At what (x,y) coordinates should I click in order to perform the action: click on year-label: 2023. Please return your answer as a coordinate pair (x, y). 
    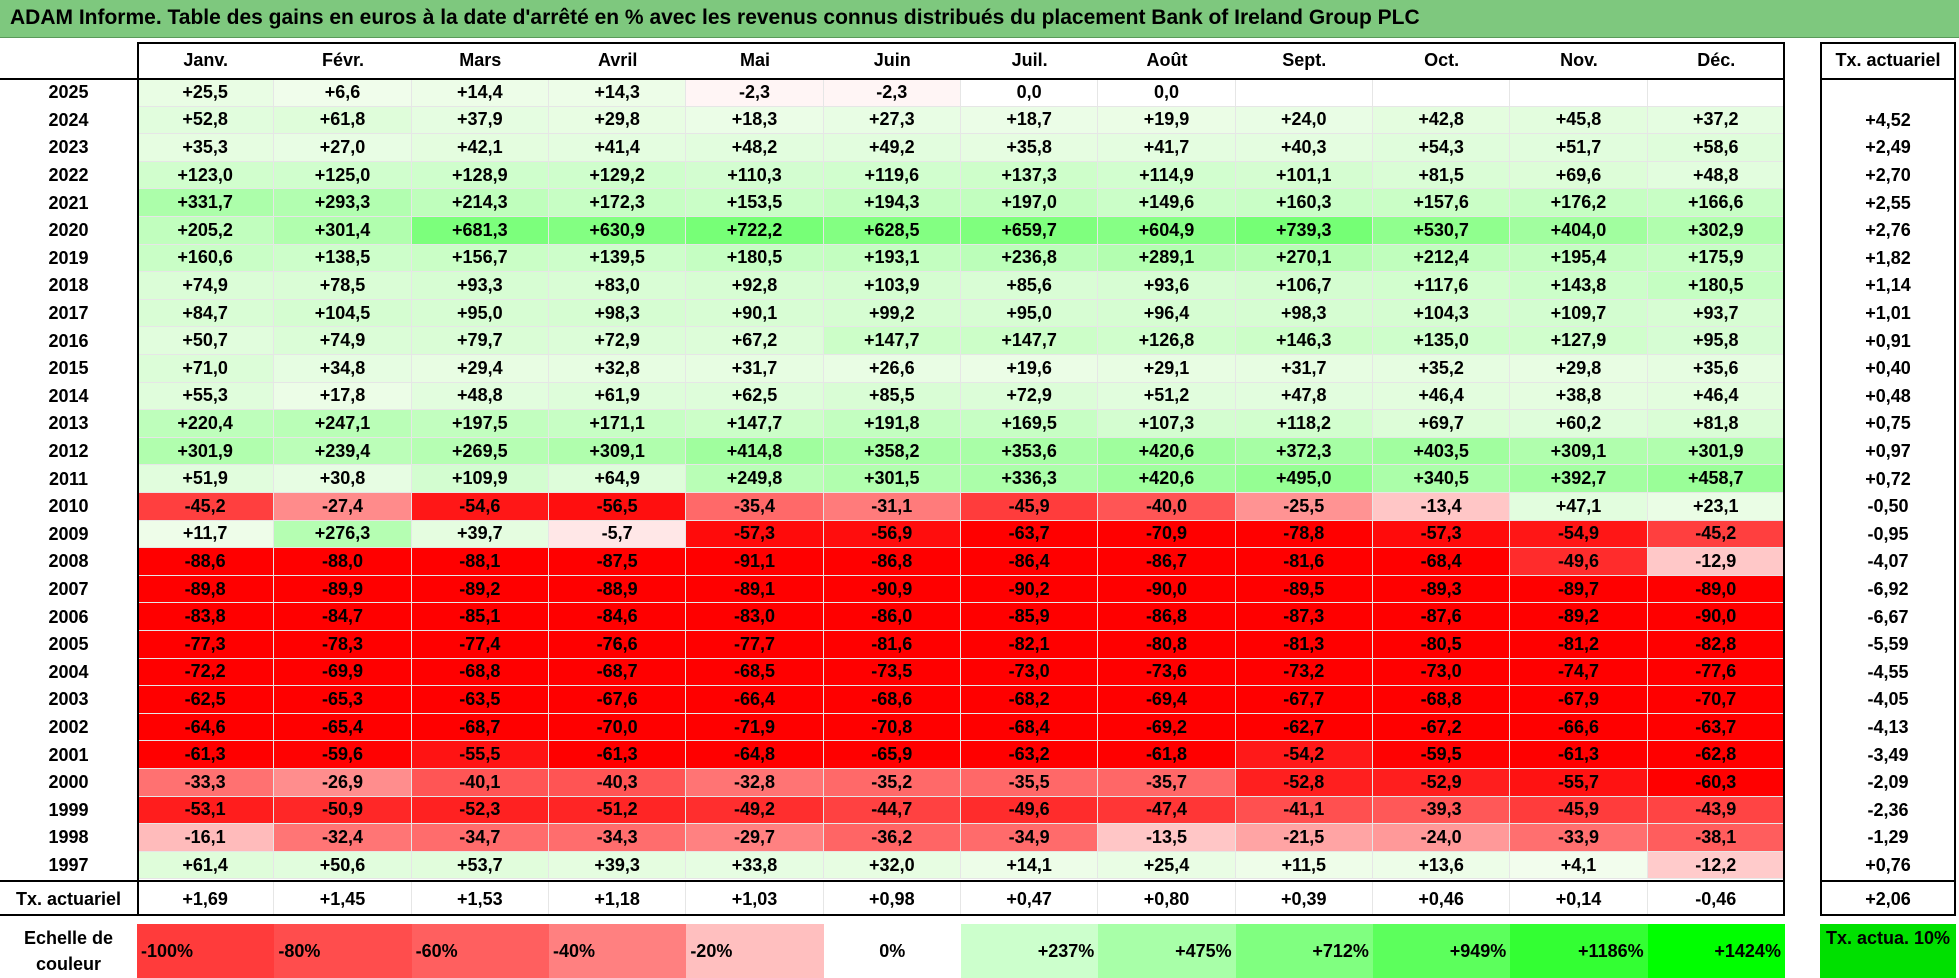
    Looking at the image, I should click on (68, 147).